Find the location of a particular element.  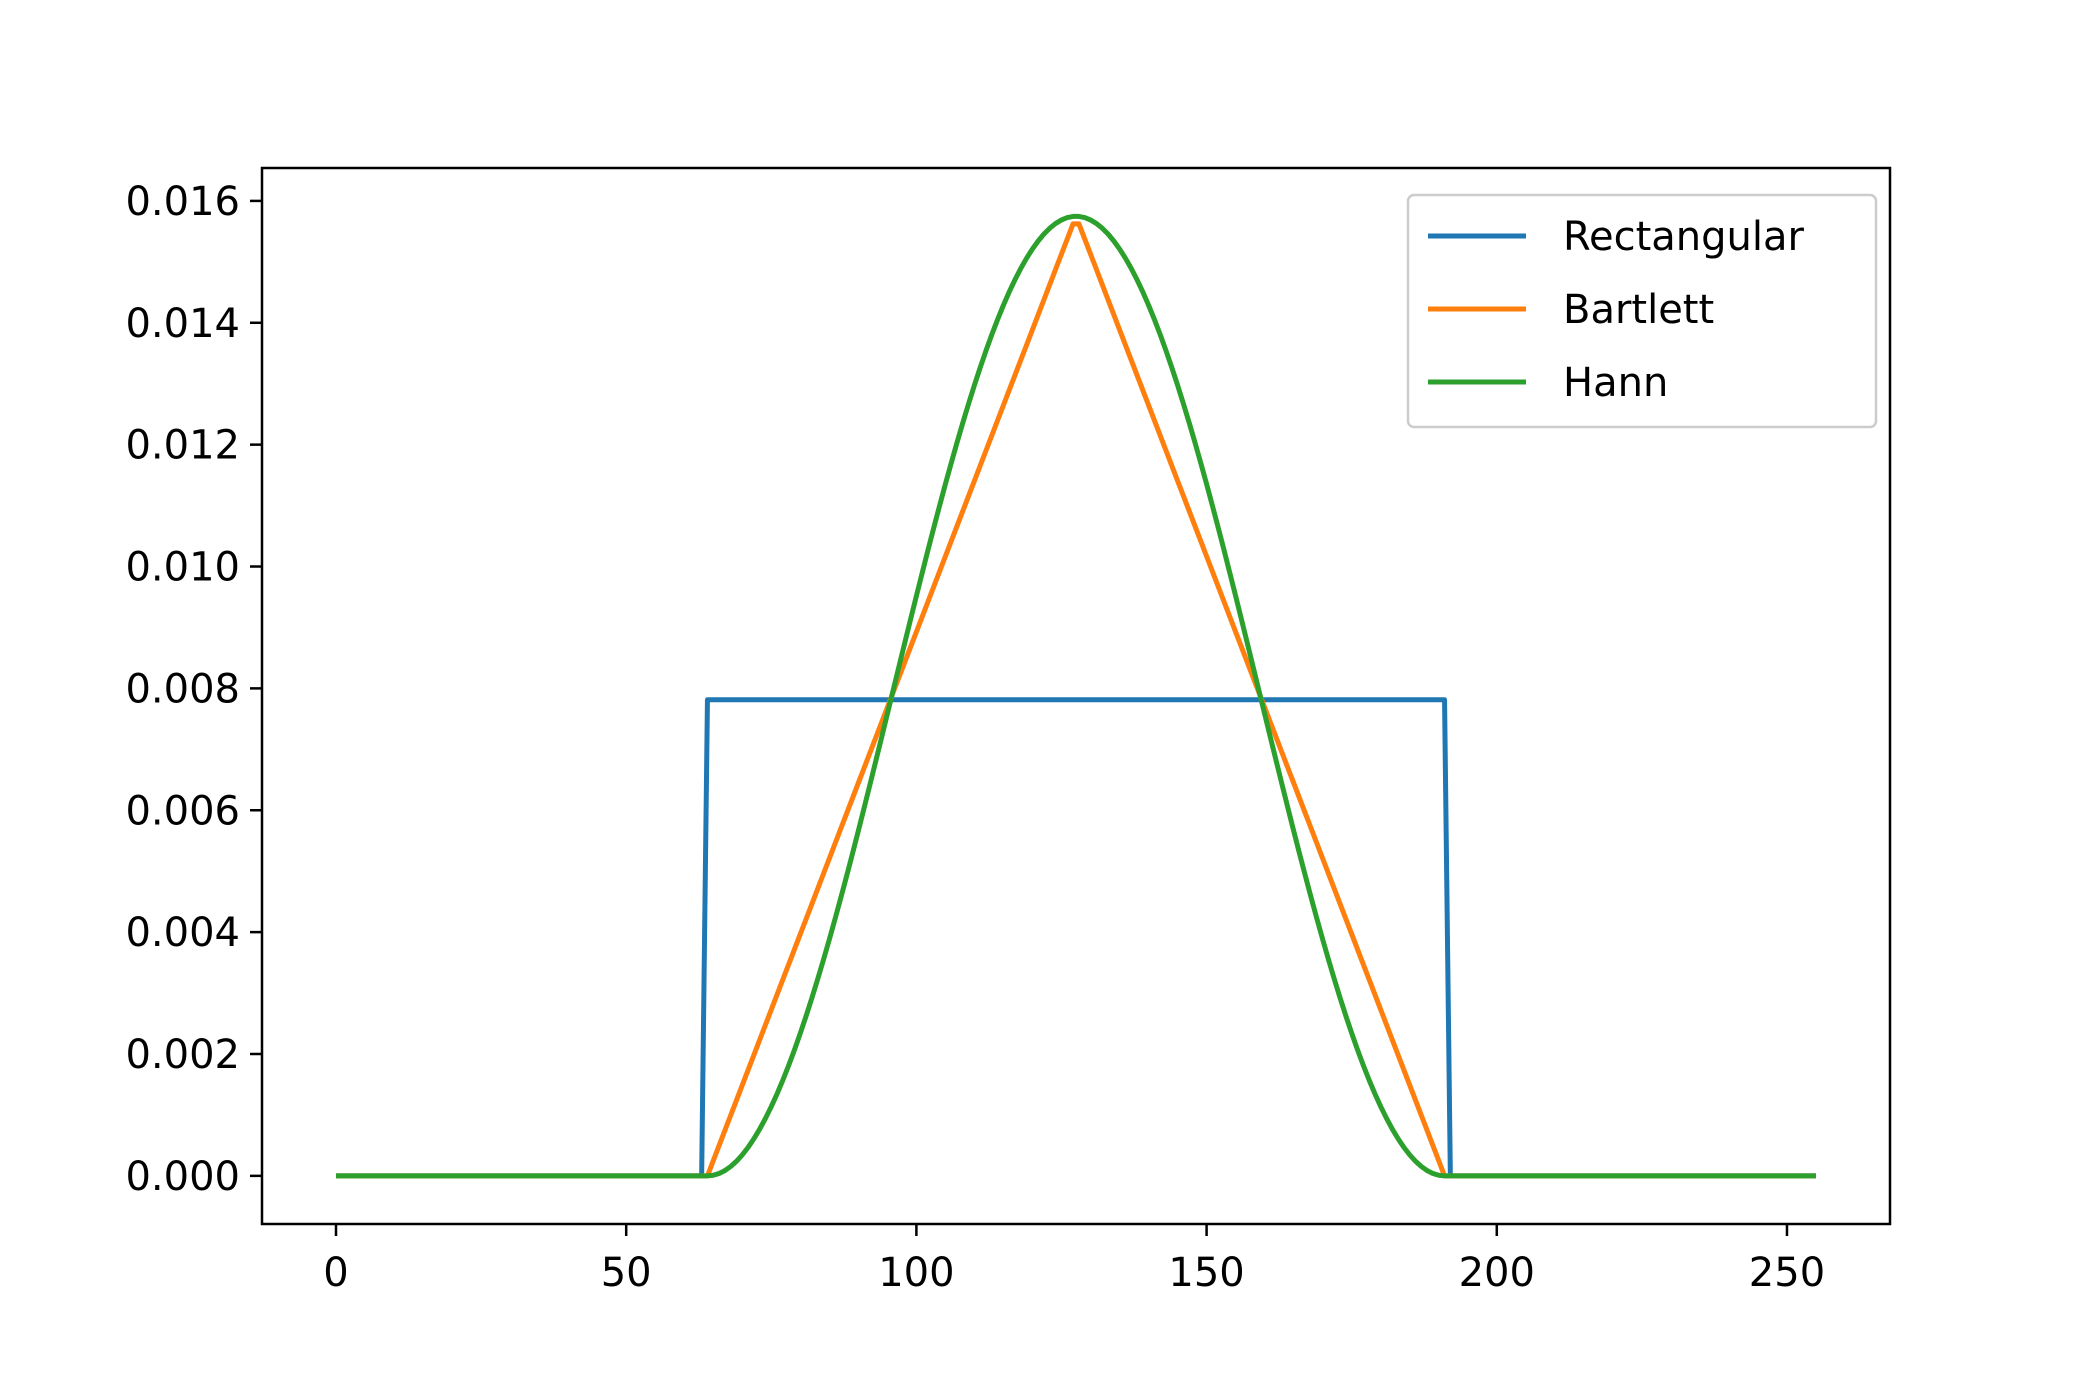

x-axis: 0 50 100 150 200 250 is located at coordinates (1074, 1260).